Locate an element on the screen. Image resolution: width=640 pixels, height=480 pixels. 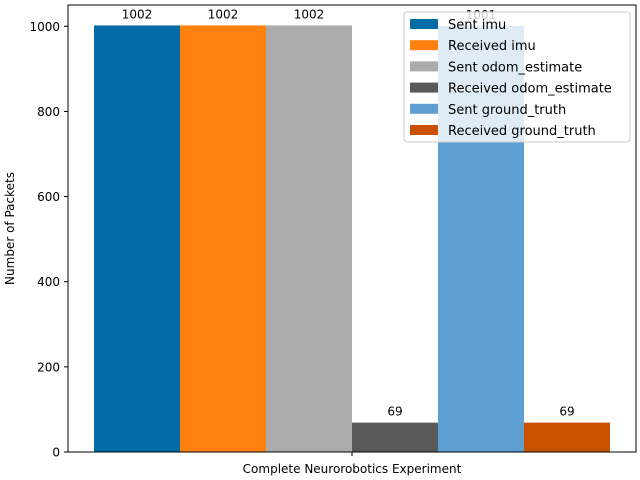
y-axis-label: Number of Packets is located at coordinates (10, 228).